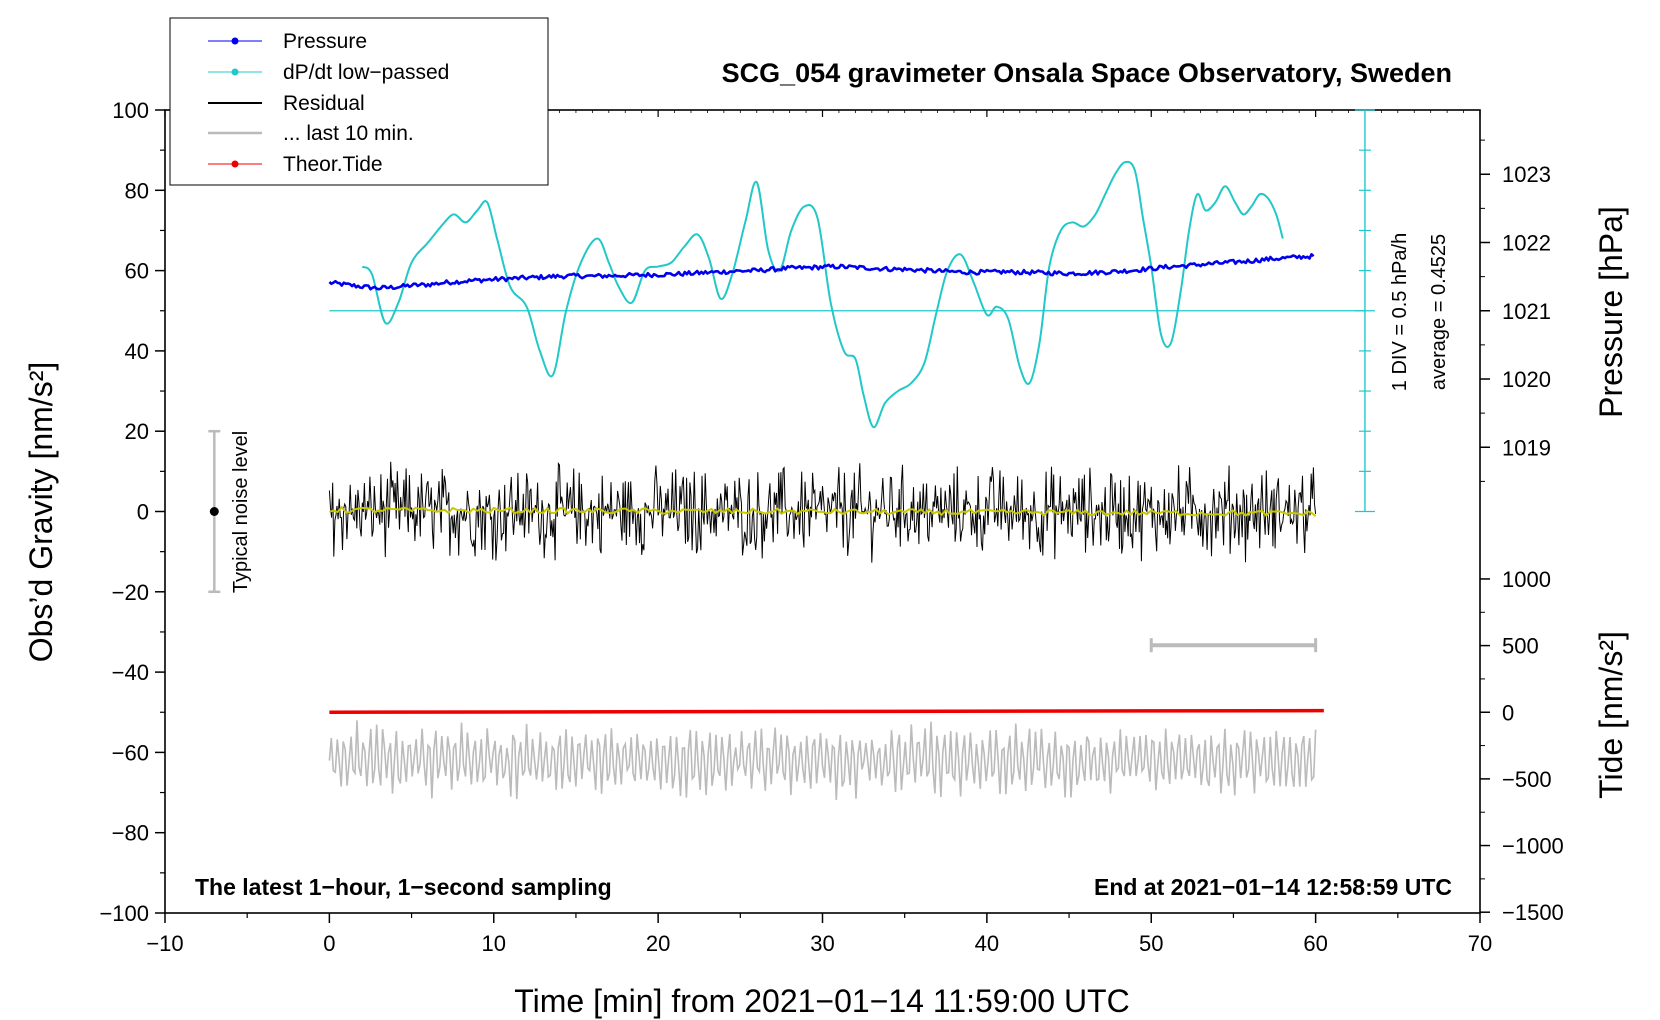  Describe the element at coordinates (324, 103) in the screenshot. I see `legend-label-residual: Residual` at that location.